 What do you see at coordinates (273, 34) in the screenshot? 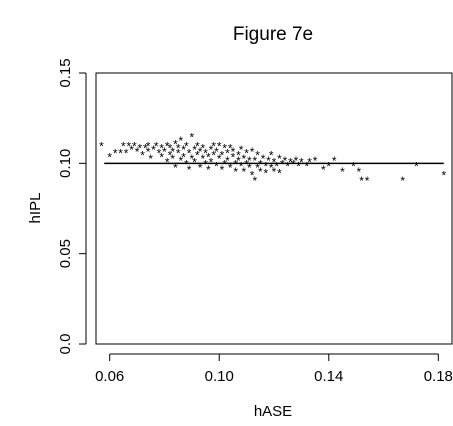
I see `chart-title: Figure 7e` at bounding box center [273, 34].